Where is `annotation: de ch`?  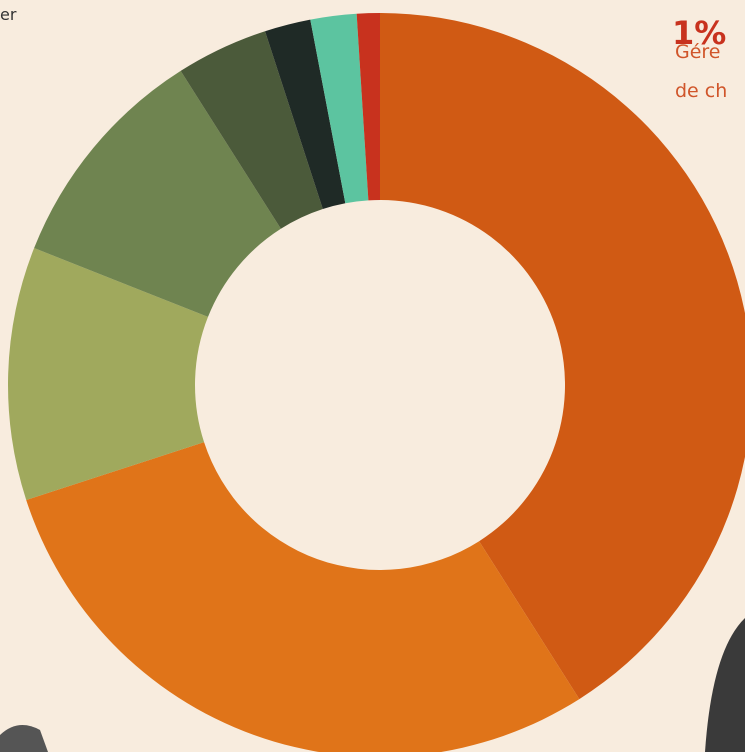
annotation: de ch is located at coordinates (701, 91).